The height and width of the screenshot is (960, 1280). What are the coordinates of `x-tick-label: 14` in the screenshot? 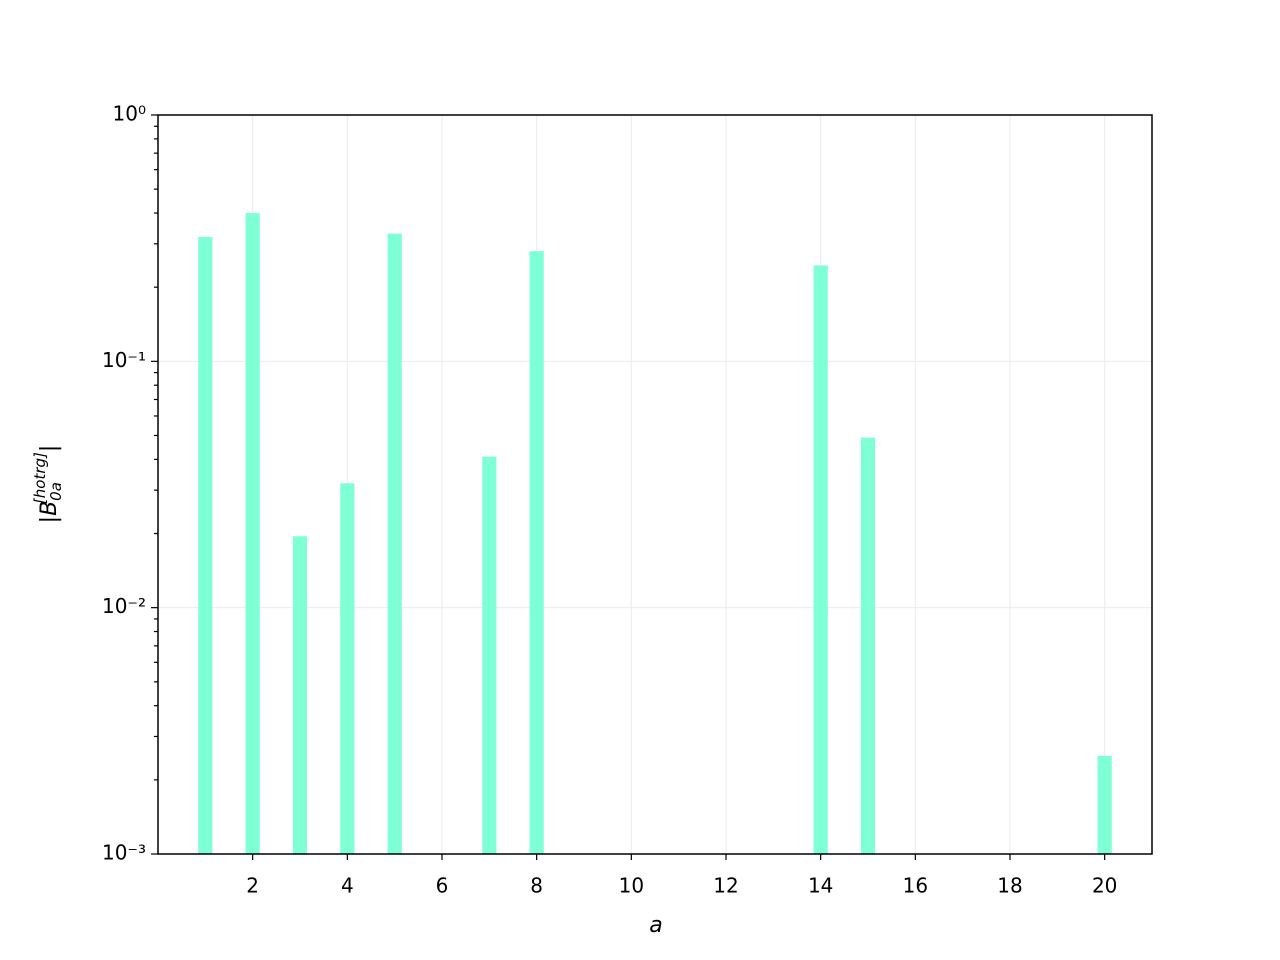 It's located at (820, 886).